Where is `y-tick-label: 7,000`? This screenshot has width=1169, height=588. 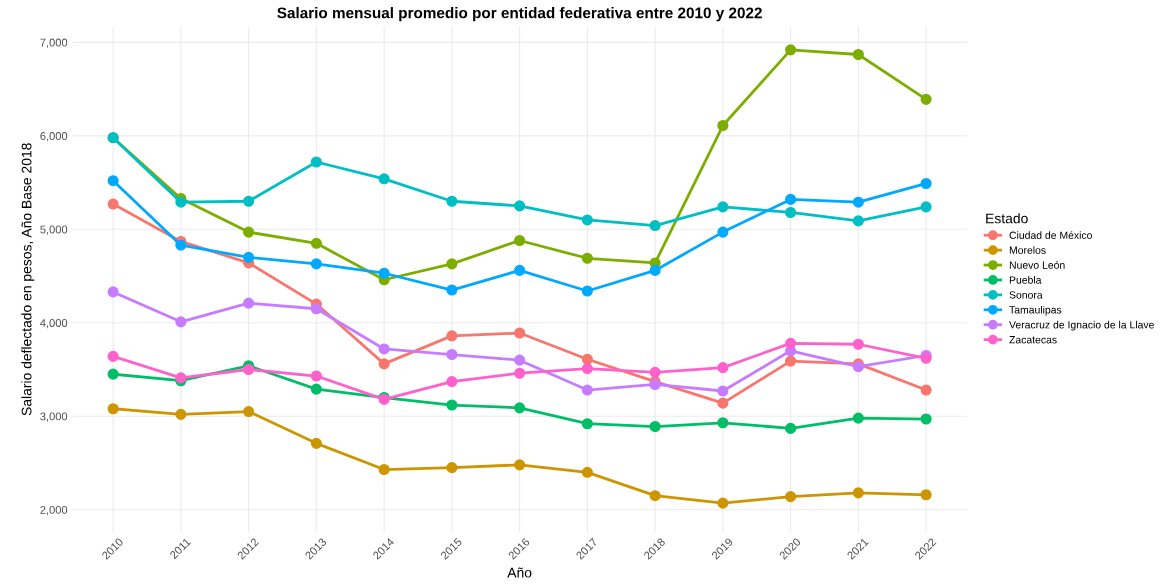
y-tick-label: 7,000 is located at coordinates (54, 43).